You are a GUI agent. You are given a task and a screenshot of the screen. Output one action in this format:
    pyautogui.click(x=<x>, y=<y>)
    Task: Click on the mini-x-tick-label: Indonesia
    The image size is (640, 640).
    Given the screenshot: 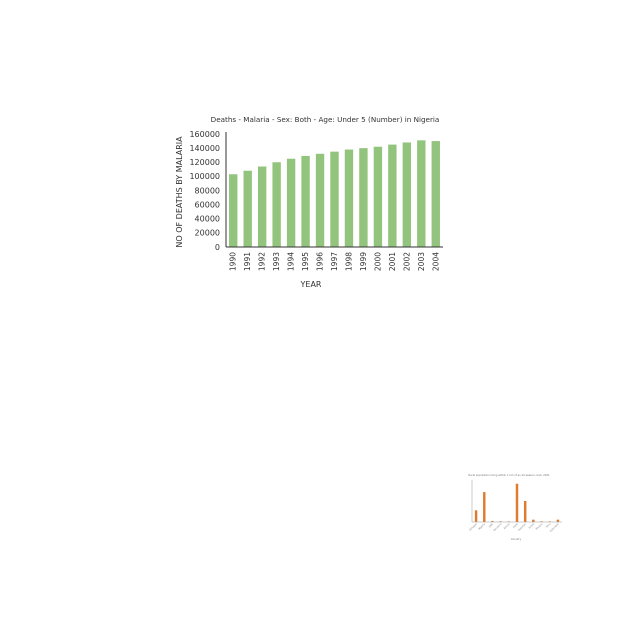 What is the action you would take?
    pyautogui.click(x=554, y=527)
    